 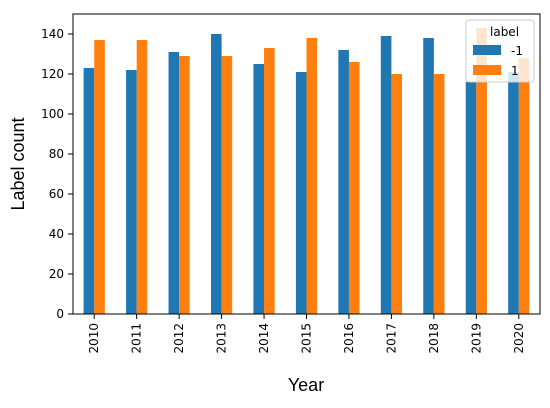 I want to click on bar-neg1-2015, so click(x=301, y=193).